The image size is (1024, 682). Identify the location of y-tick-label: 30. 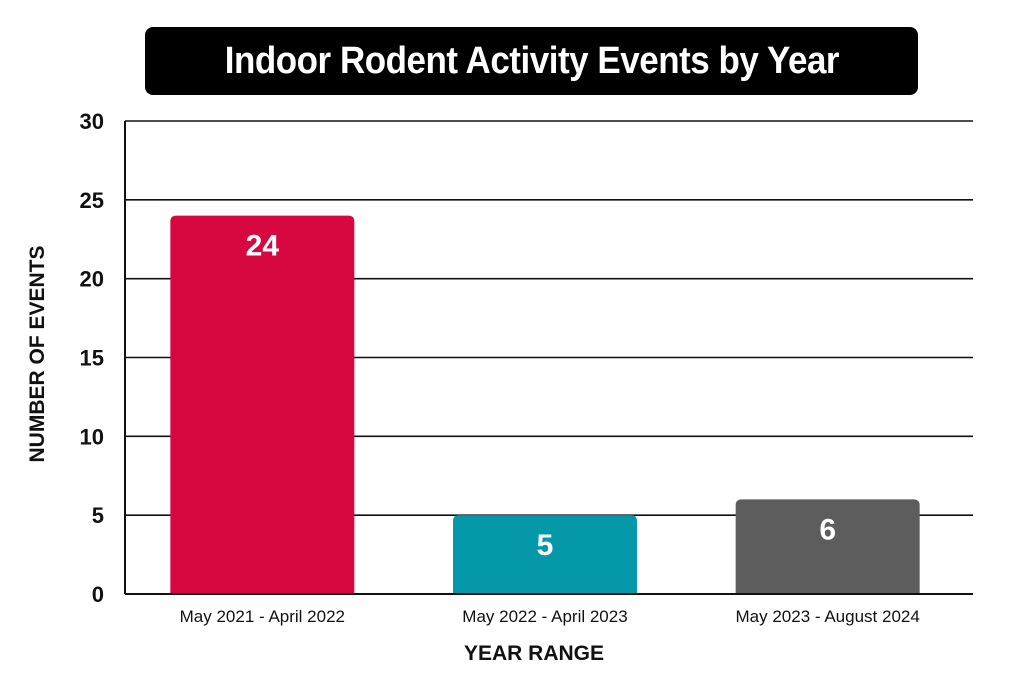
(92, 121).